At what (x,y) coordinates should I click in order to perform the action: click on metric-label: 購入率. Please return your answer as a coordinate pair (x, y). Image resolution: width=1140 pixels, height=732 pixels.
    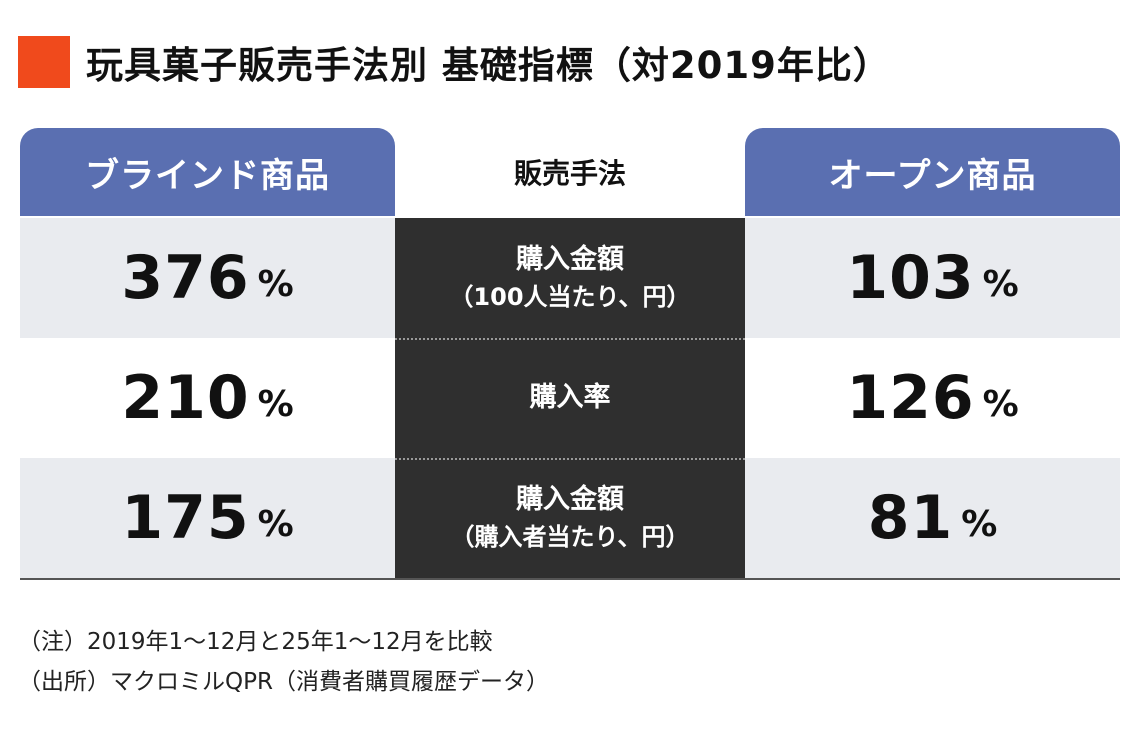
    Looking at the image, I should click on (570, 397).